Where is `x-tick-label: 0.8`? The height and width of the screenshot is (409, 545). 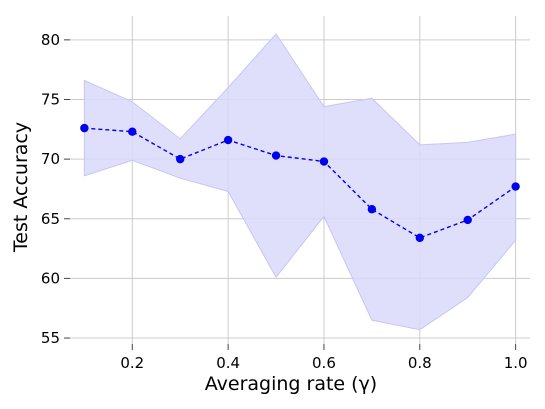 x-tick-label: 0.8 is located at coordinates (420, 363).